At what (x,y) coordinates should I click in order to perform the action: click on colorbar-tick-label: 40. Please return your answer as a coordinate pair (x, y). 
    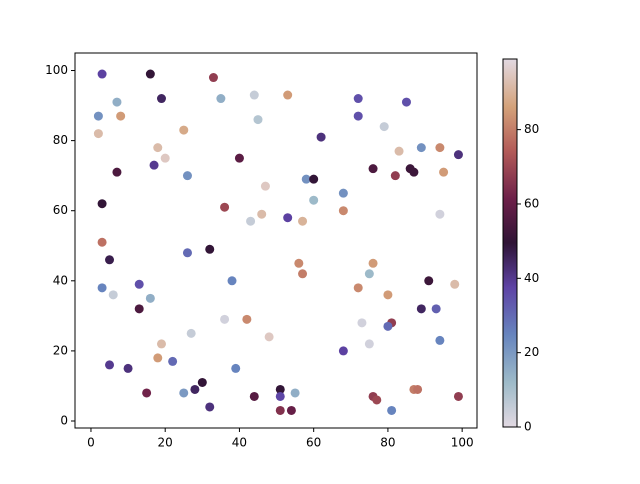
    Looking at the image, I should click on (531, 278).